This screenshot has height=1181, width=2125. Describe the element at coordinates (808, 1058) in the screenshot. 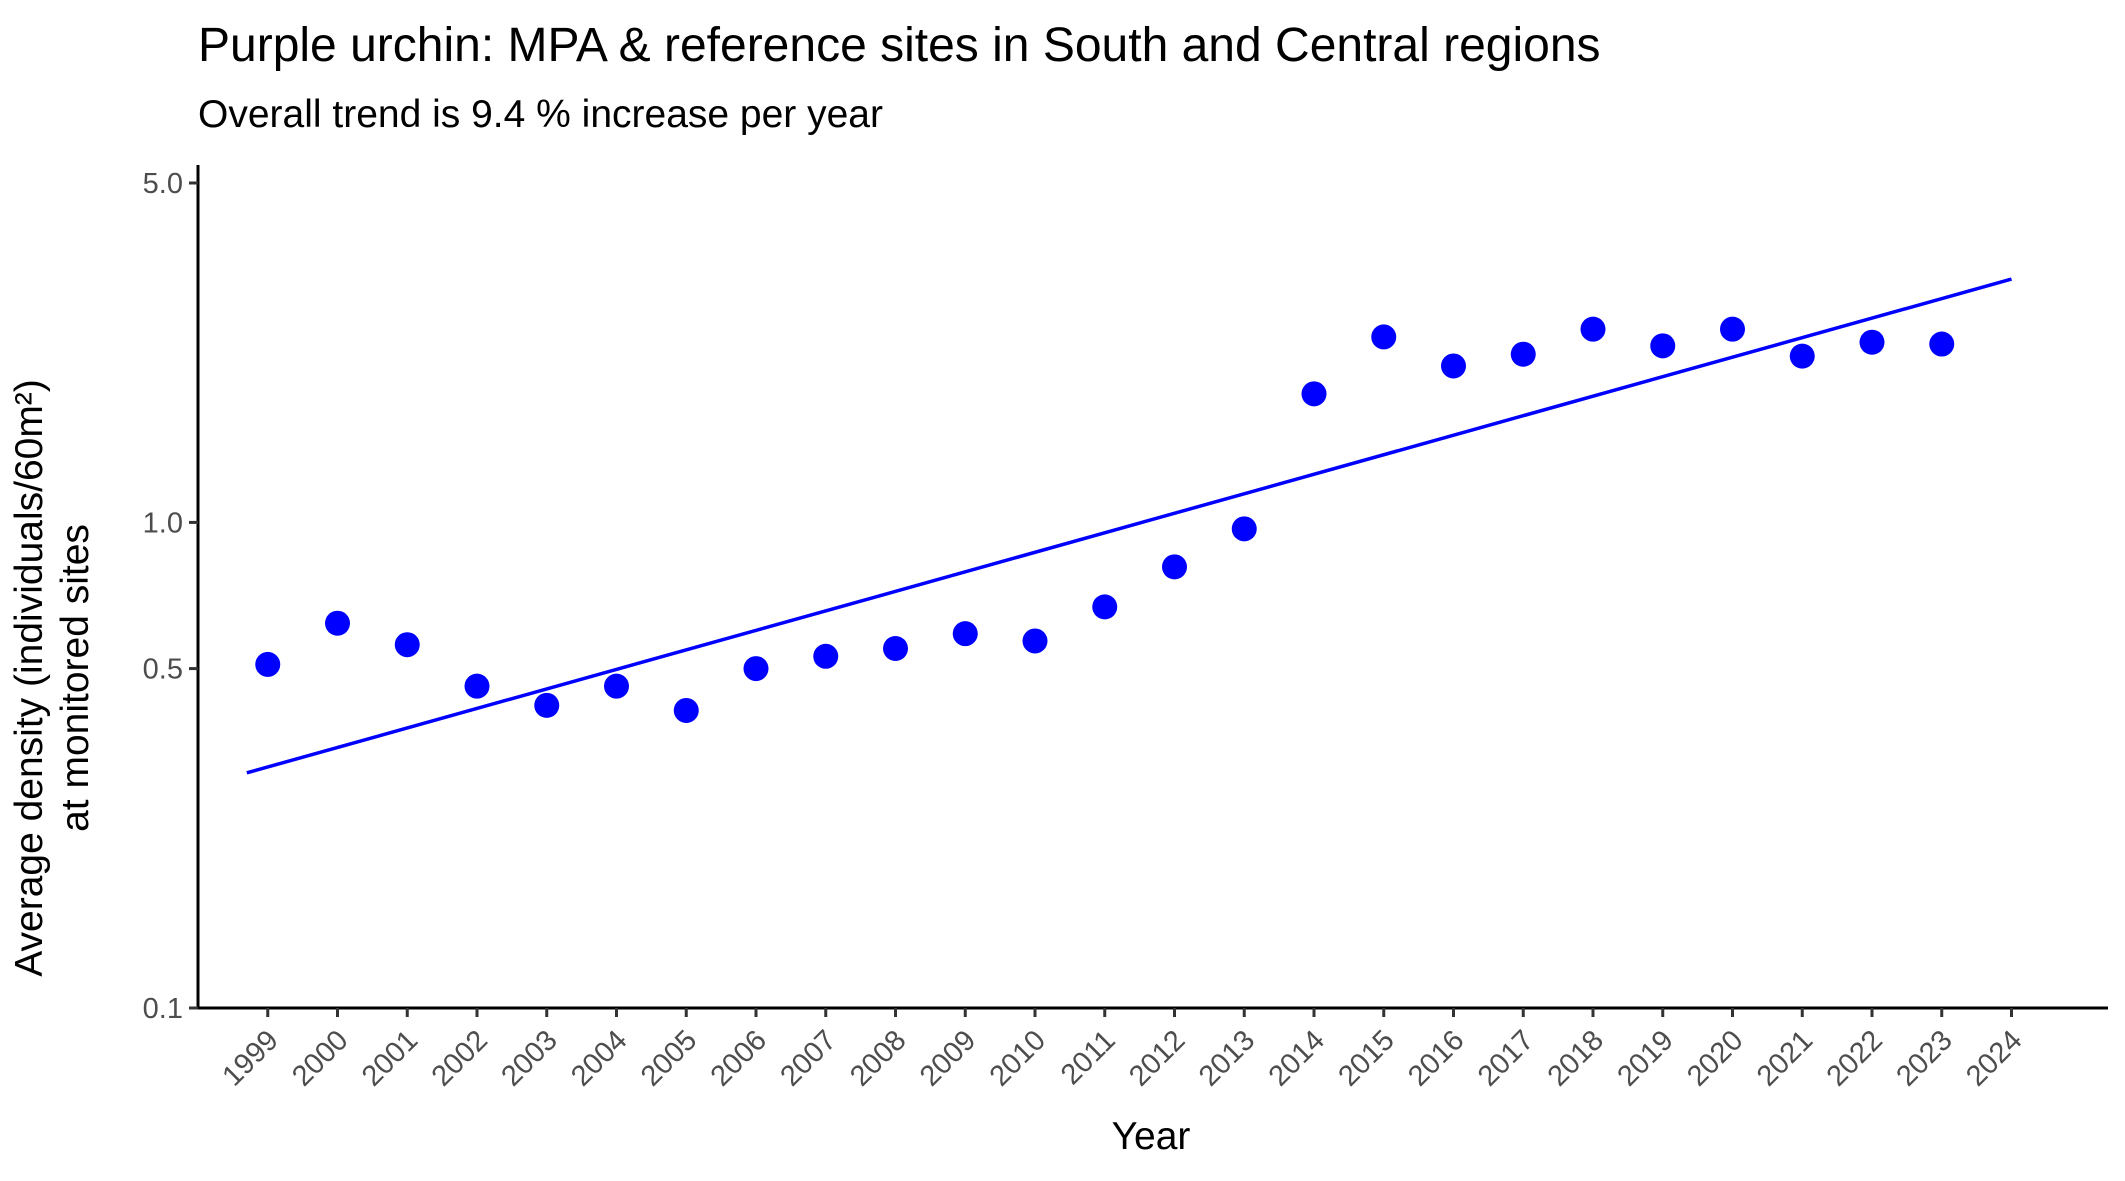

I see `x-tick-label: 2007` at that location.